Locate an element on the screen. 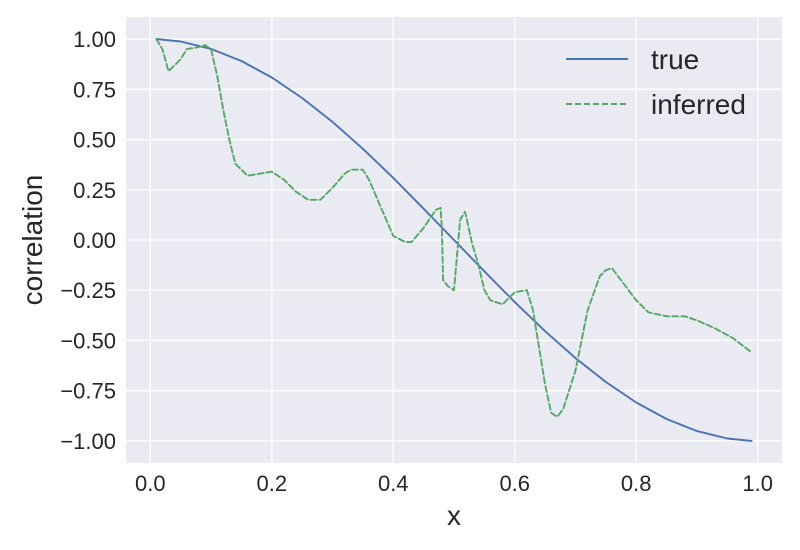 The width and height of the screenshot is (800, 550). y-axis-ticks: 1.00 0.75 0.50 0.25 0.00 −0.25 −0.50 −0.75 −1.00 is located at coordinates (88, 240).